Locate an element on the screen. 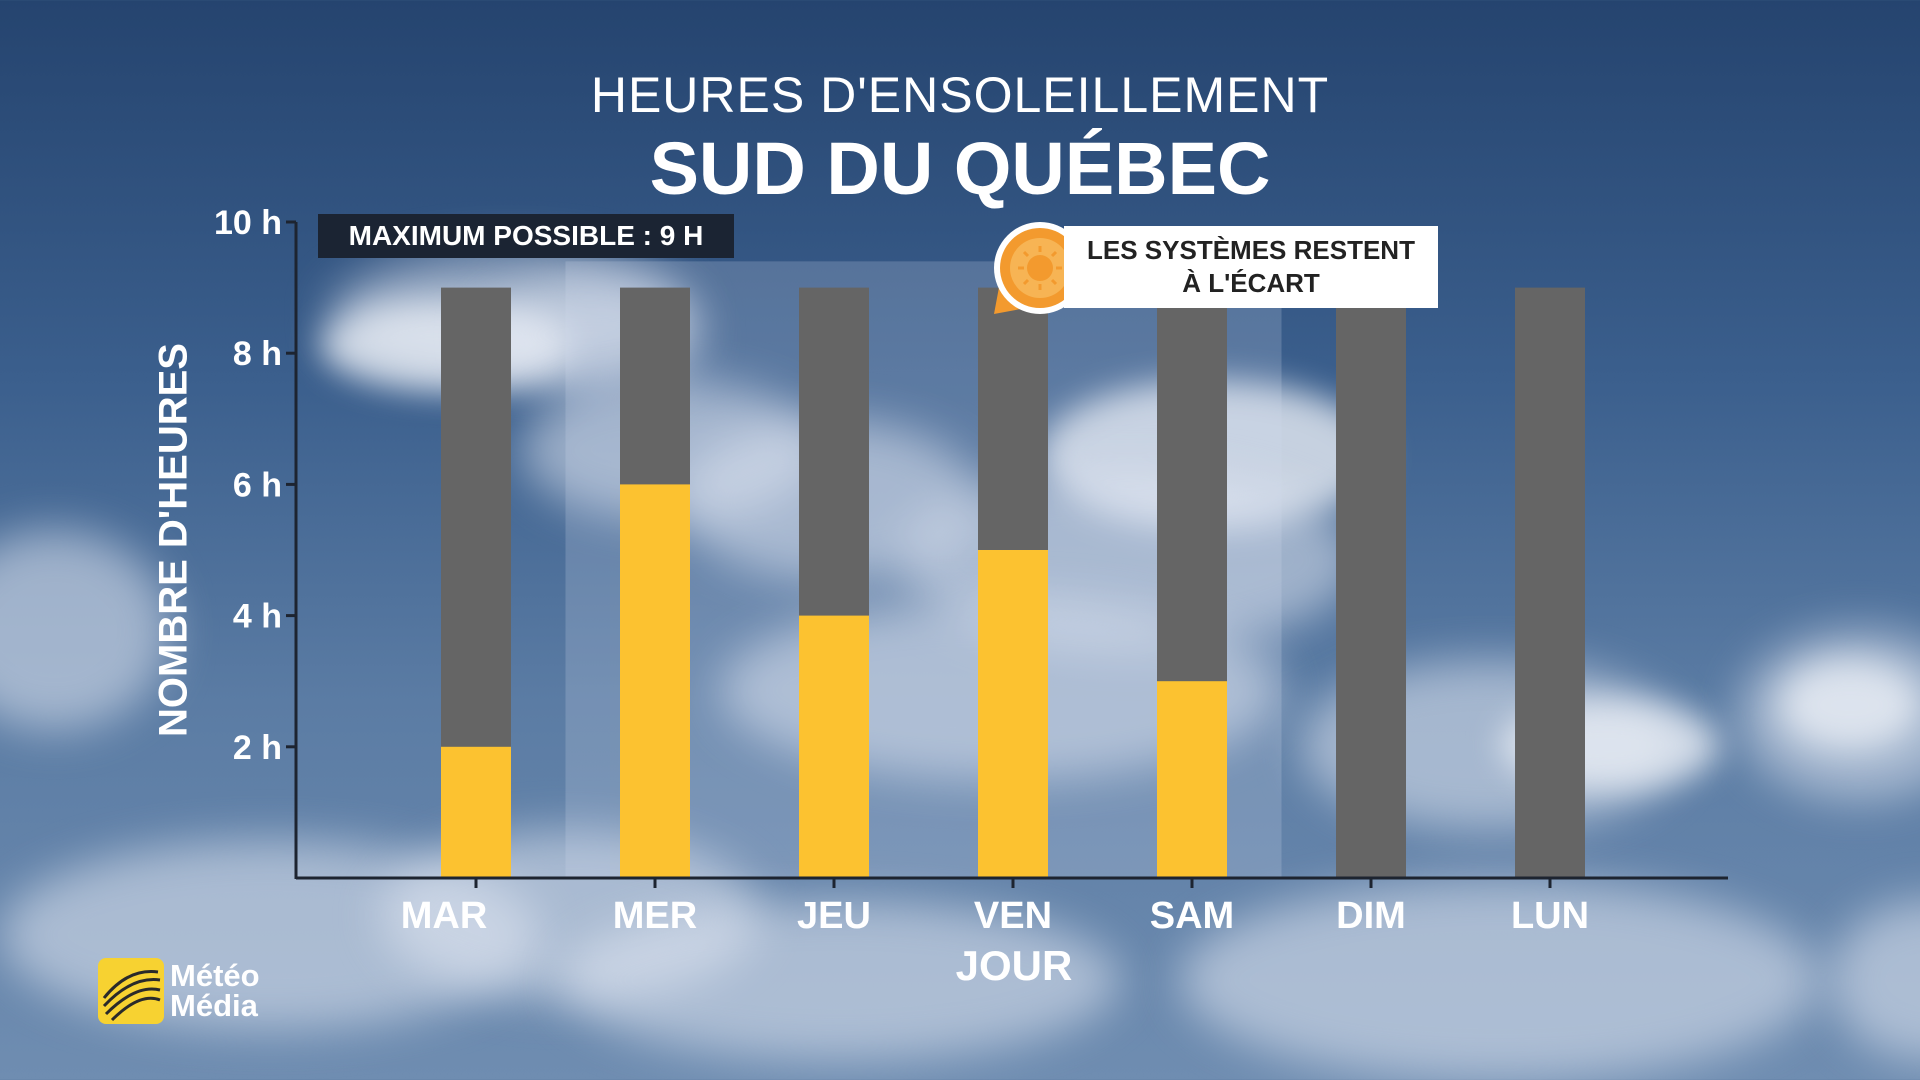 The image size is (1920, 1080). logo-text-line-1: Météo is located at coordinates (215, 975).